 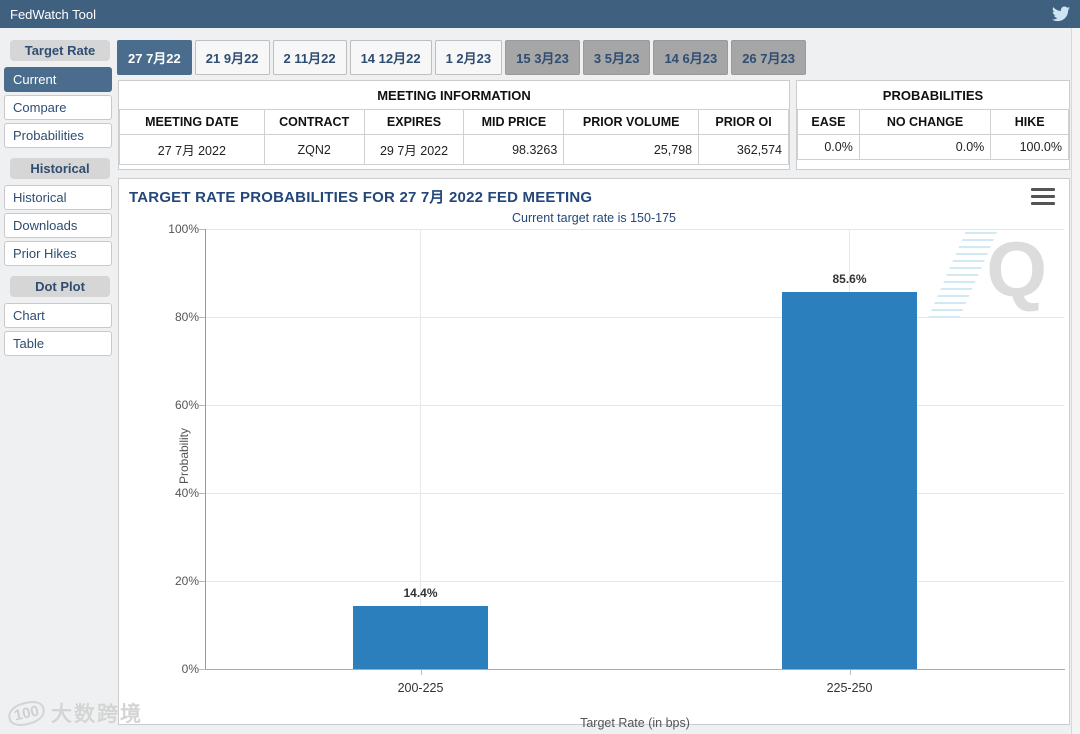 I want to click on tab-meeting-2: 2 11月22, so click(x=309, y=57).